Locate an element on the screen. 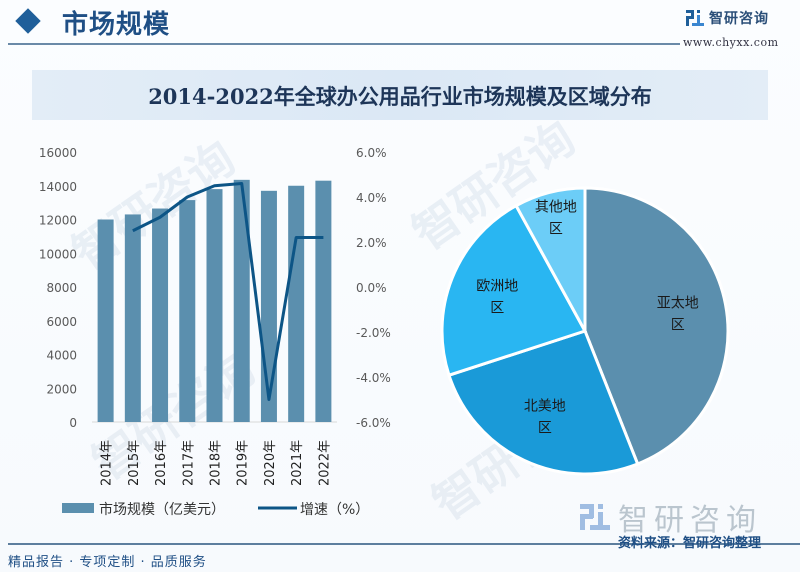 The image size is (800, 572). left-axis-tick-label: 4000 is located at coordinates (61, 356).